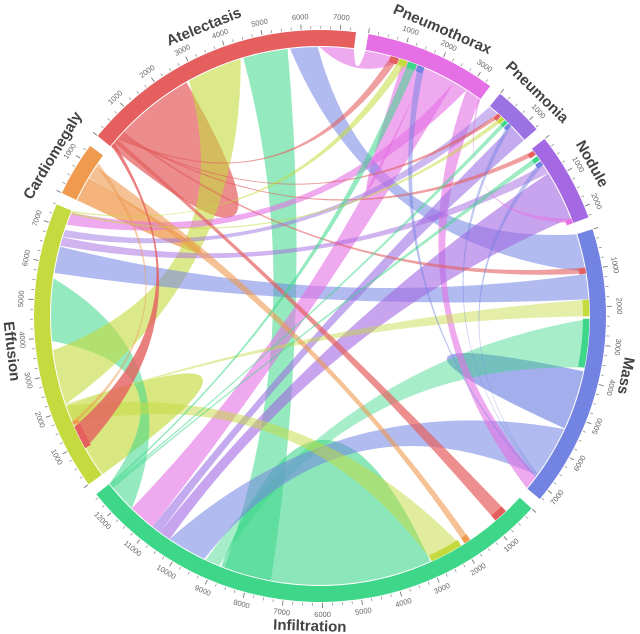  What do you see at coordinates (497, 117) in the screenshot?
I see `marker-pneumonia-atelectasis` at bounding box center [497, 117].